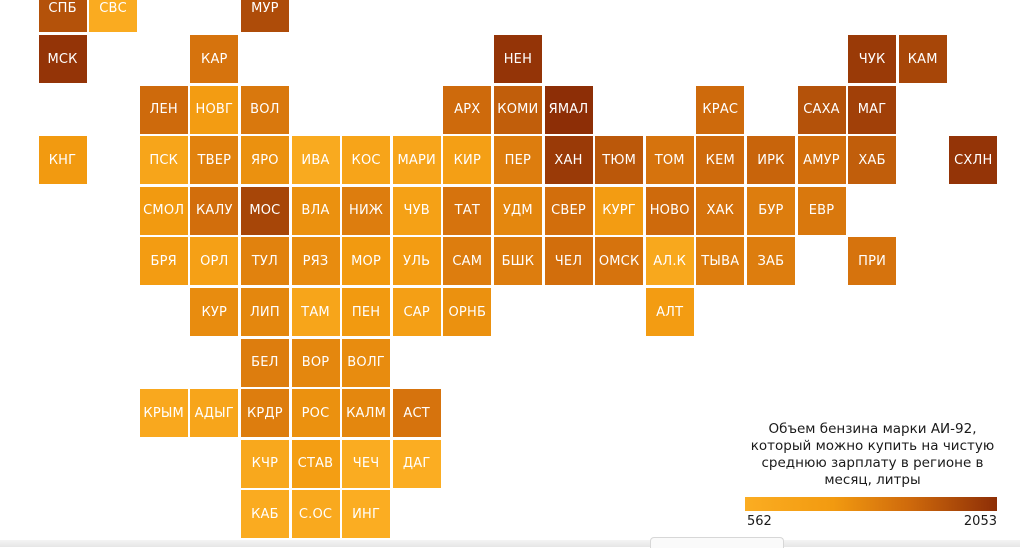 The height and width of the screenshot is (548, 1020). What do you see at coordinates (264, 160) in the screenshot?
I see `region-tile: ЯРО` at bounding box center [264, 160].